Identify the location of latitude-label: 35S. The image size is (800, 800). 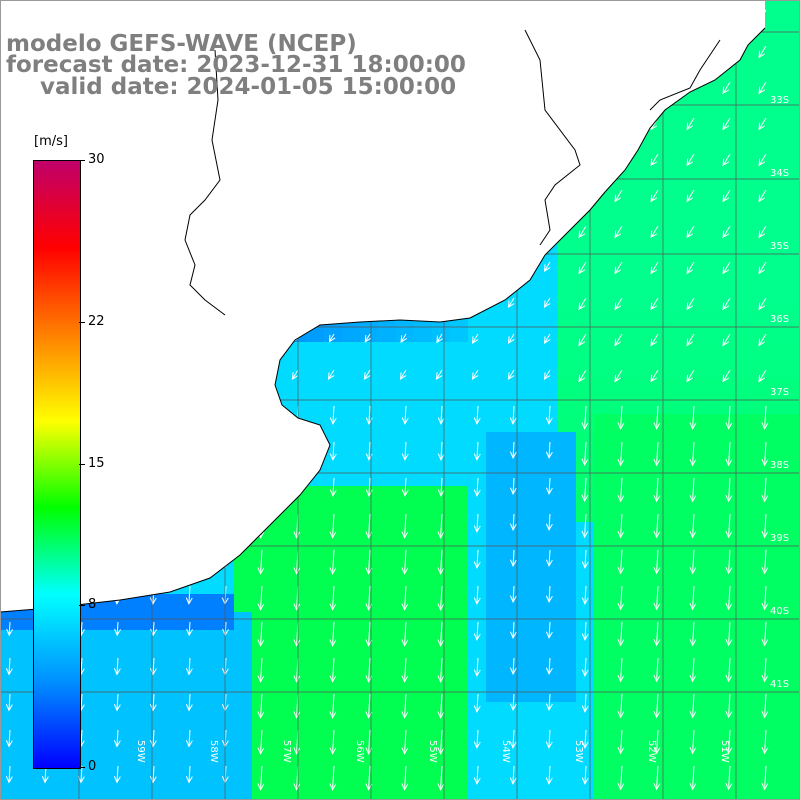
(779, 246).